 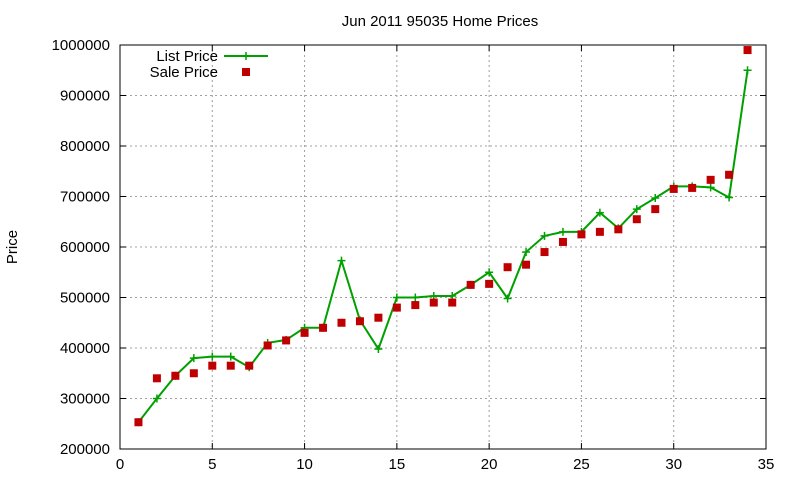 I want to click on legend-swatch-square, so click(x=246, y=72).